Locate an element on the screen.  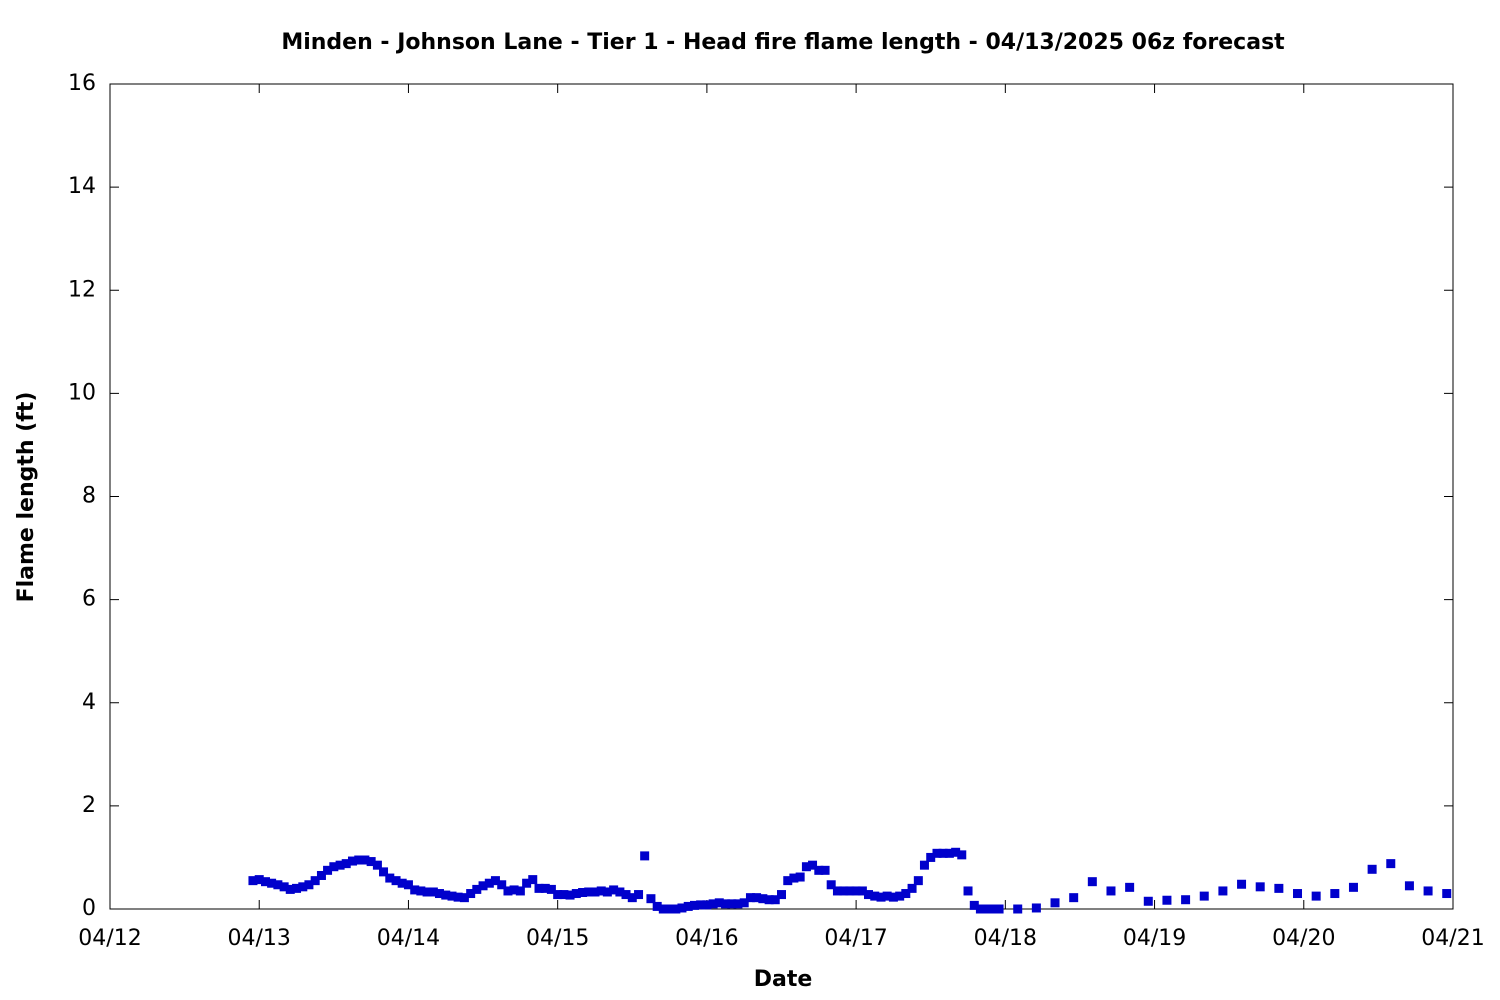
y-tick-label: 16 is located at coordinates (82, 83).